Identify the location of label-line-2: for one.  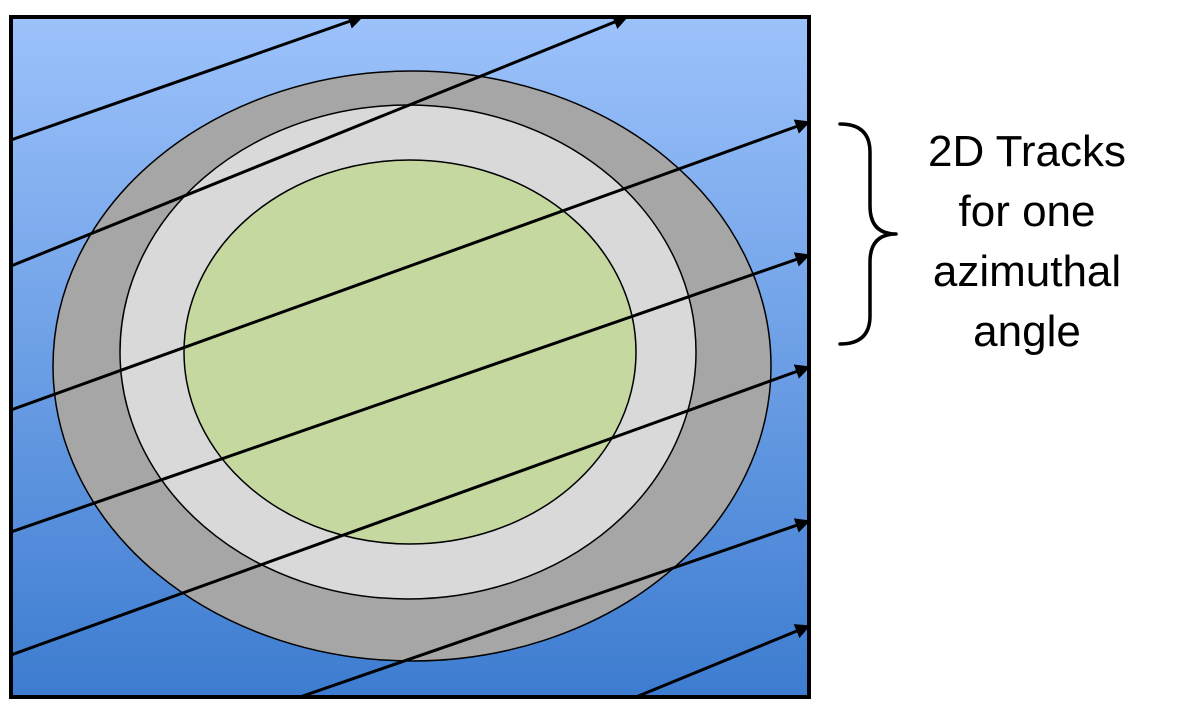
(1027, 211).